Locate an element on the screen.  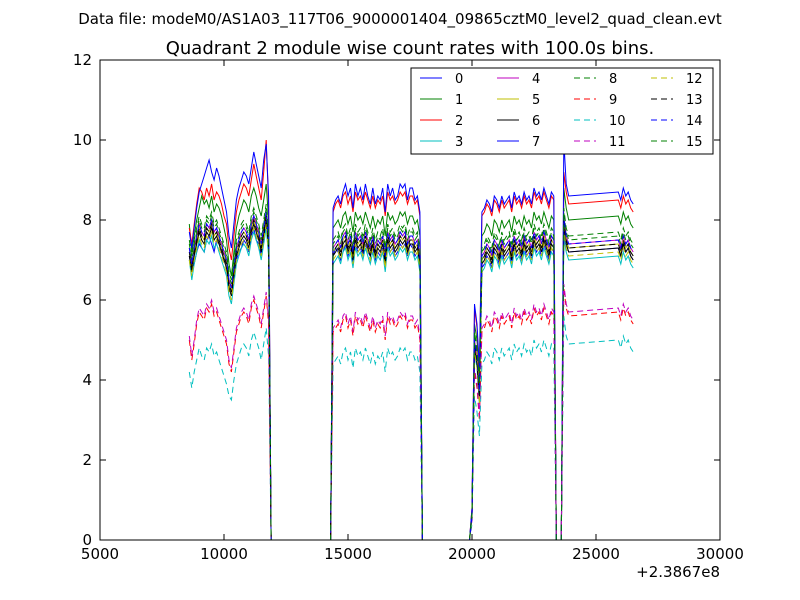
x-tick-label: 10000 is located at coordinates (224, 554).